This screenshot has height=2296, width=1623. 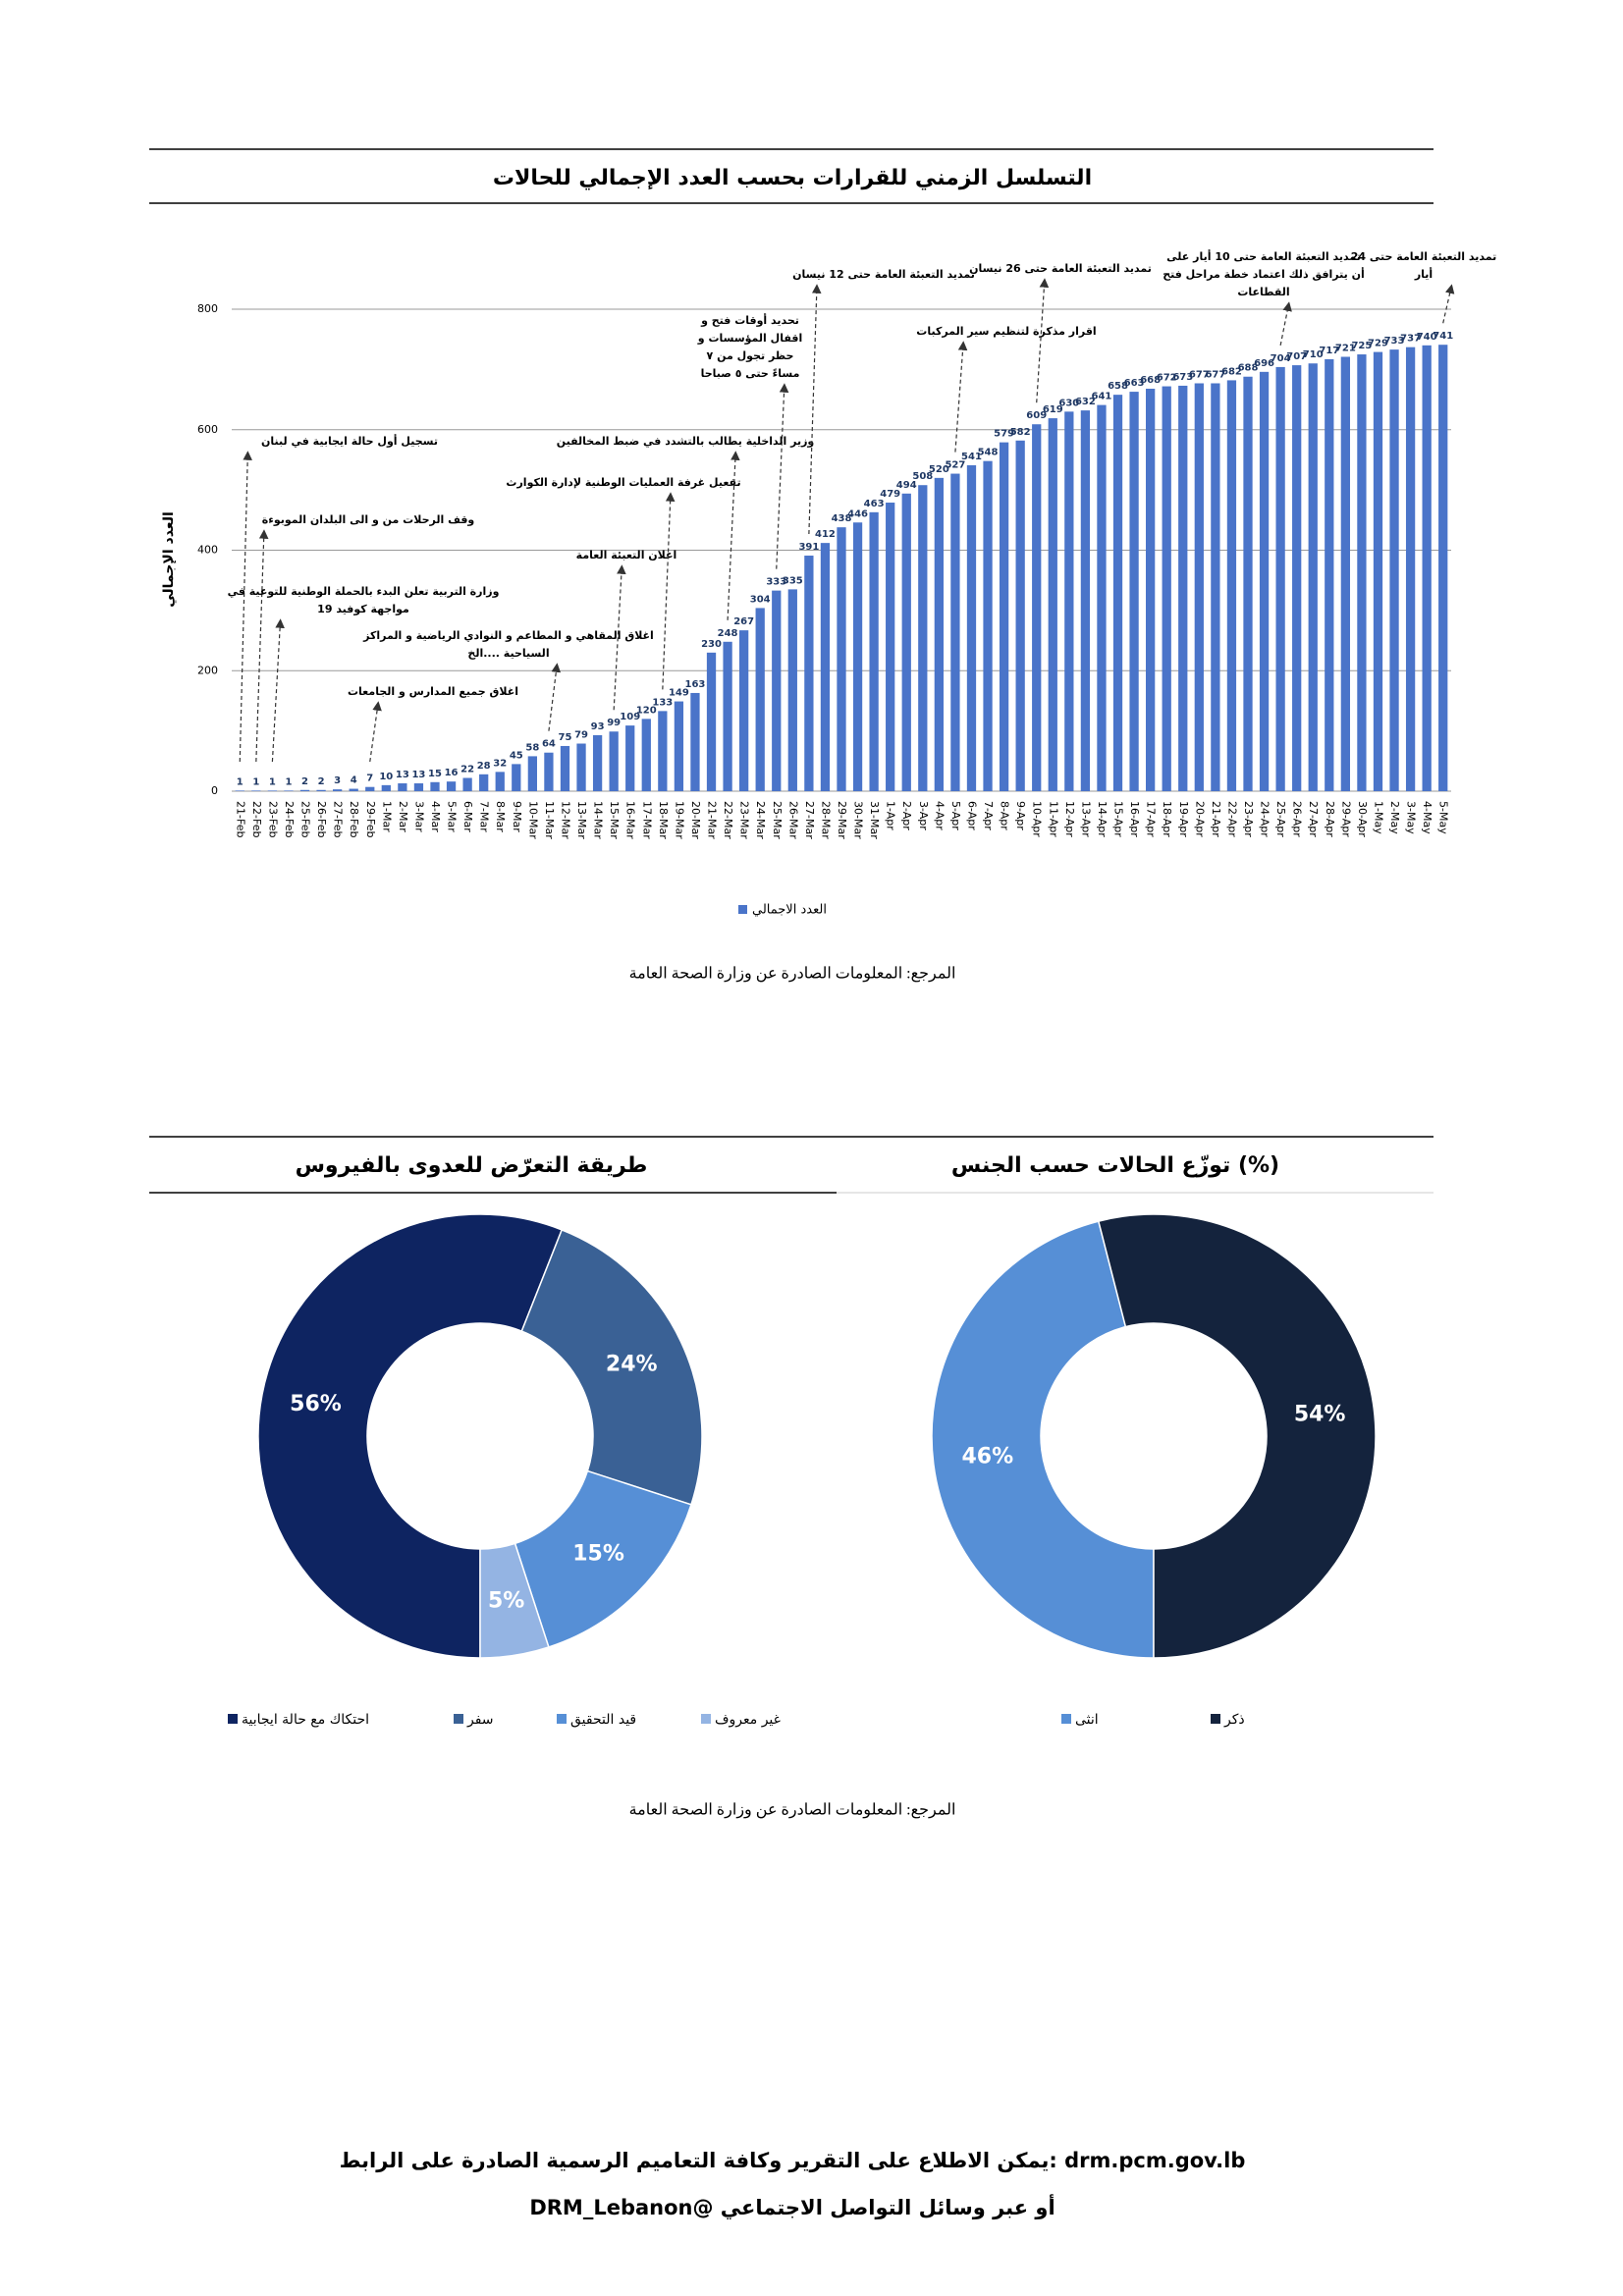 I want to click on x-tick-label: 1-Apr, so click(x=891, y=815).